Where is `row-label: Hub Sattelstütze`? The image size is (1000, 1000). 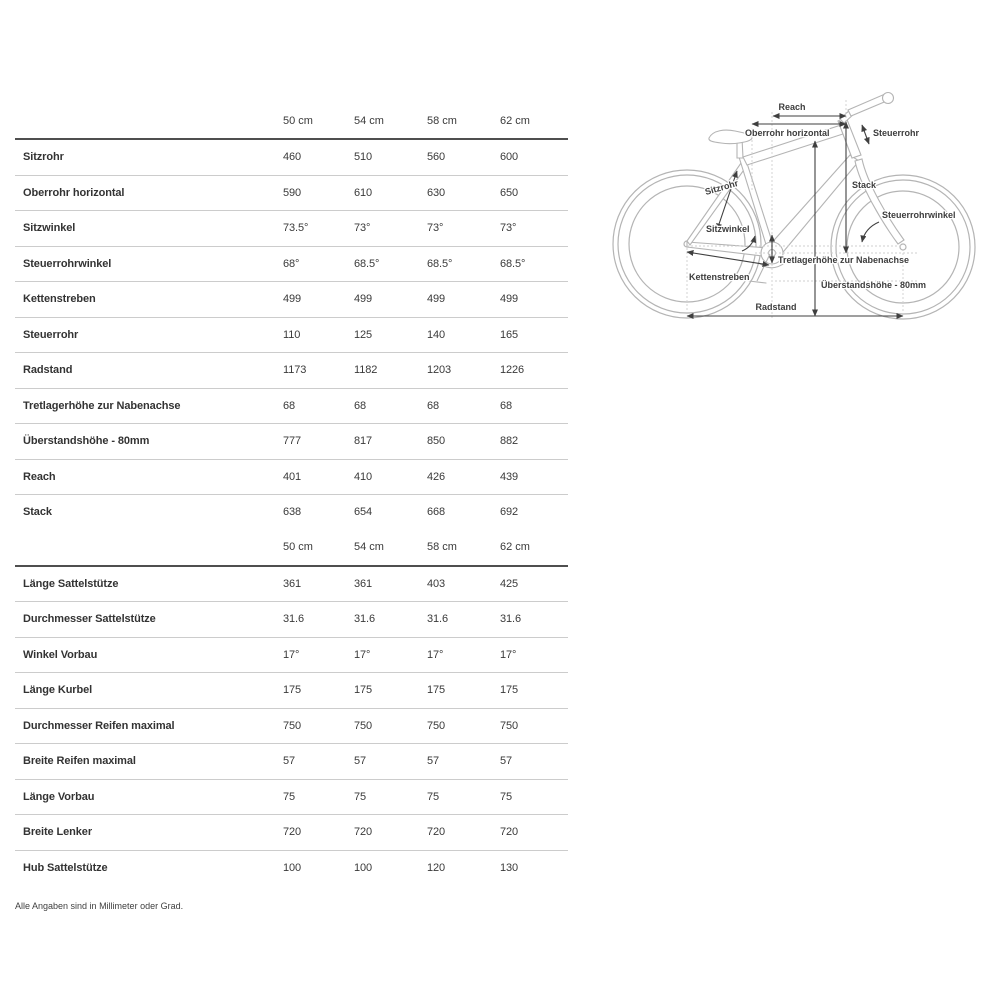
row-label: Hub Sattelstütze is located at coordinates (65, 867).